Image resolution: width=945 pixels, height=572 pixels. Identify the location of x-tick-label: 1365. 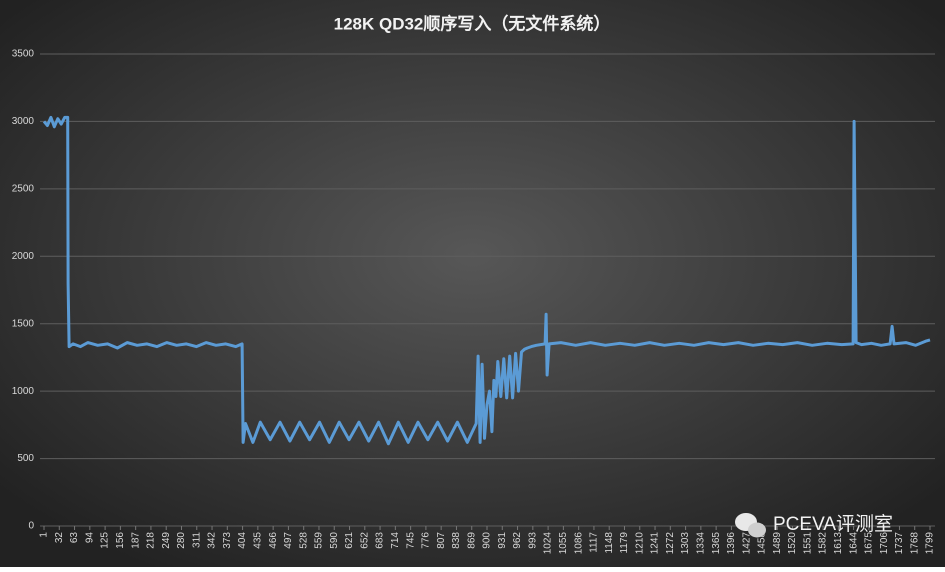
(716, 543).